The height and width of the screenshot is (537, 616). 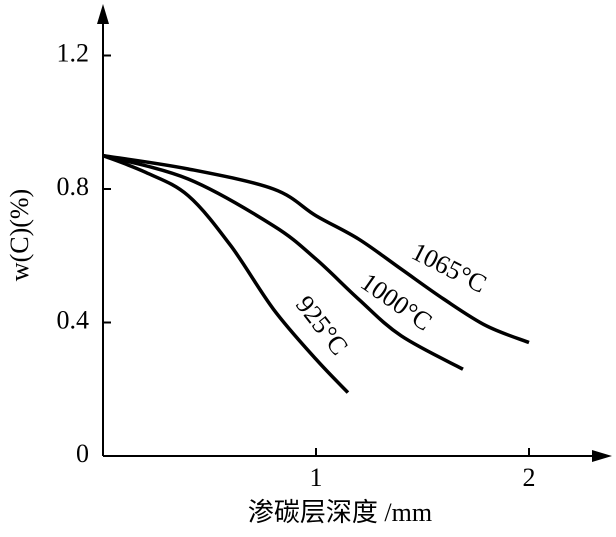 I want to click on x-axis-arrow, so click(x=602, y=456).